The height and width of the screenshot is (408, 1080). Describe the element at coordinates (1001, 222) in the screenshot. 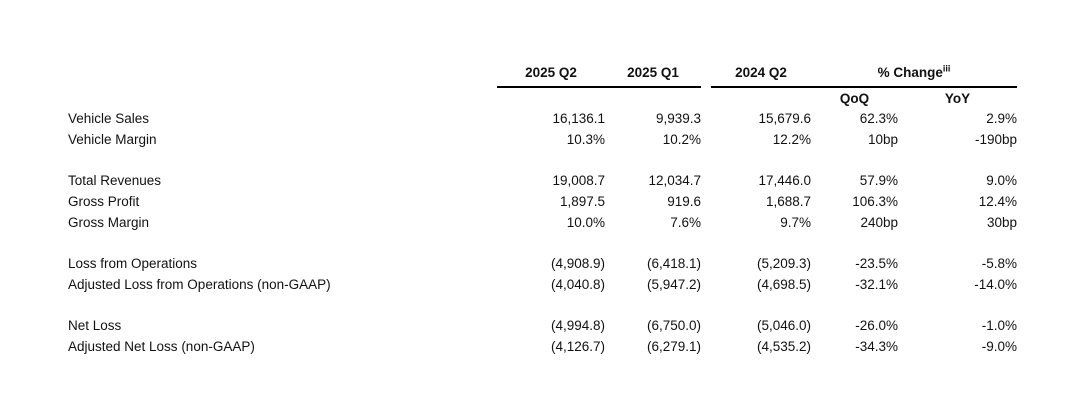

I see `cell-yoy: 30bp` at that location.